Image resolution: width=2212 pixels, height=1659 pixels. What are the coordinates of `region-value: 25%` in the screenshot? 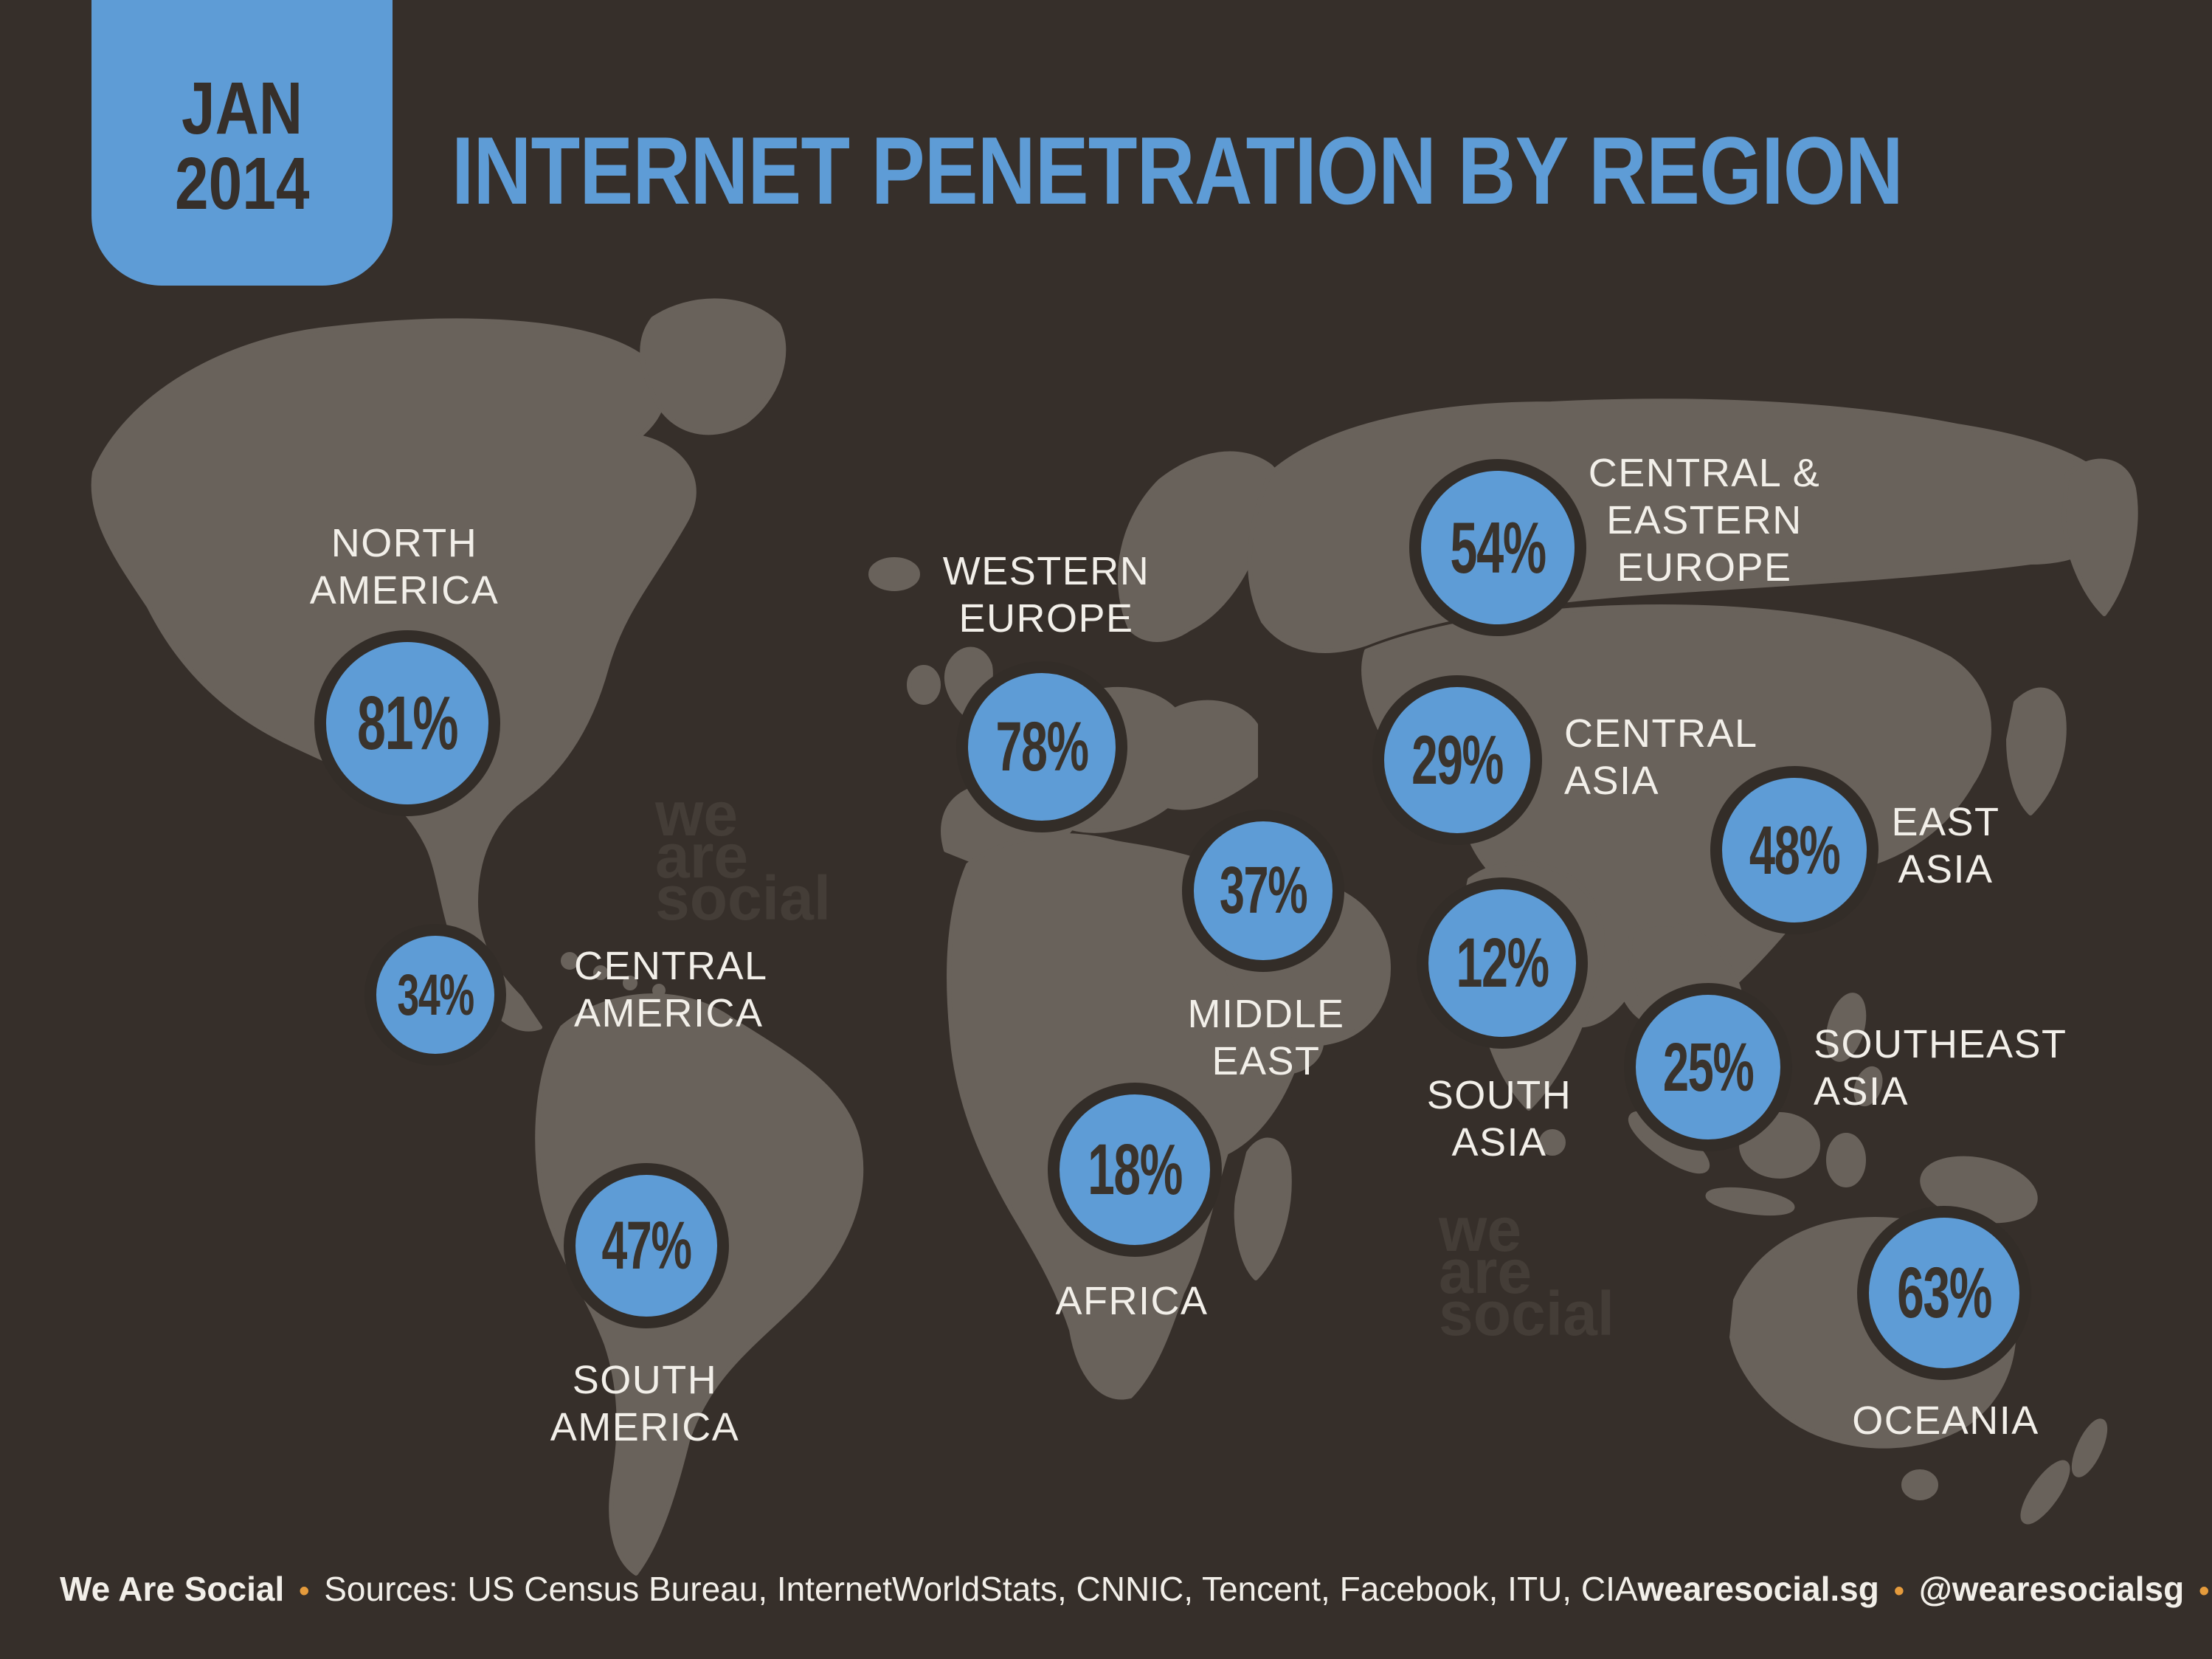 It's located at (1708, 1067).